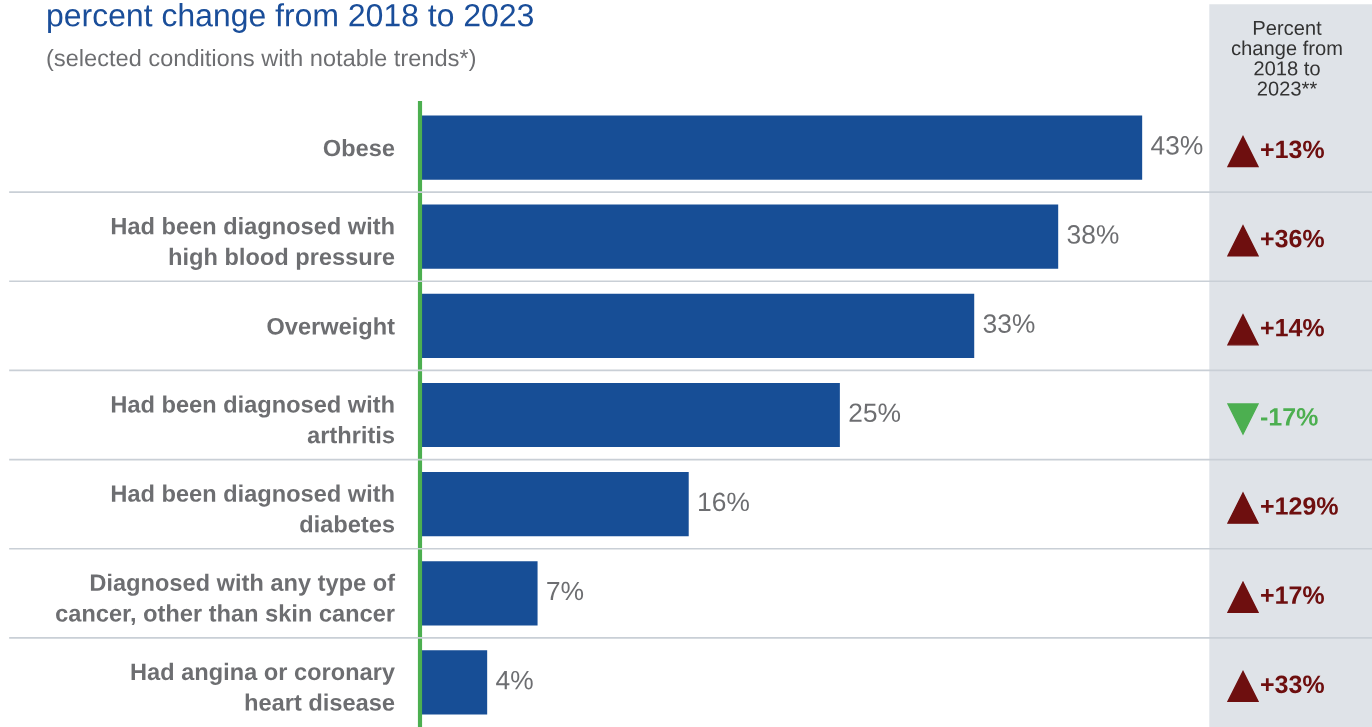 The height and width of the screenshot is (727, 1372). Describe the element at coordinates (253, 419) in the screenshot. I see `y-tick-label: Had been diagnosed with arthritis` at that location.